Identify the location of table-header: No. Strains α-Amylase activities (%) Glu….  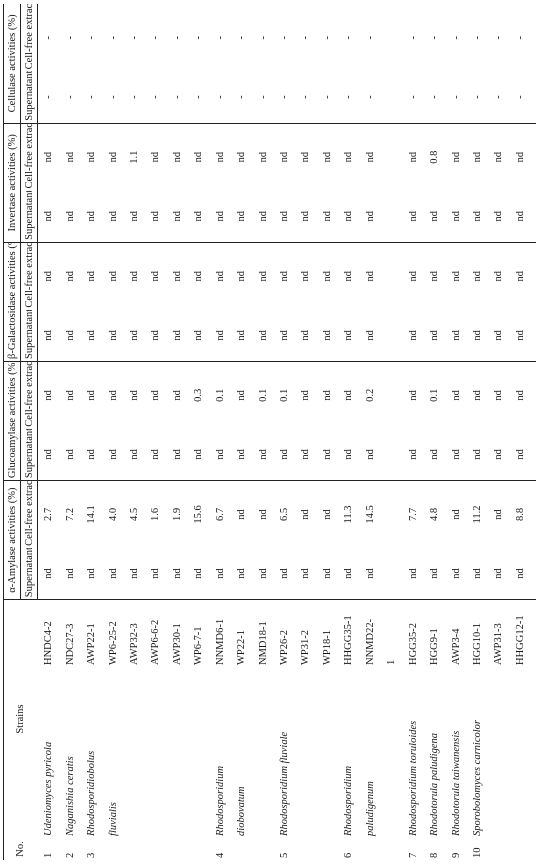
(20, 432).